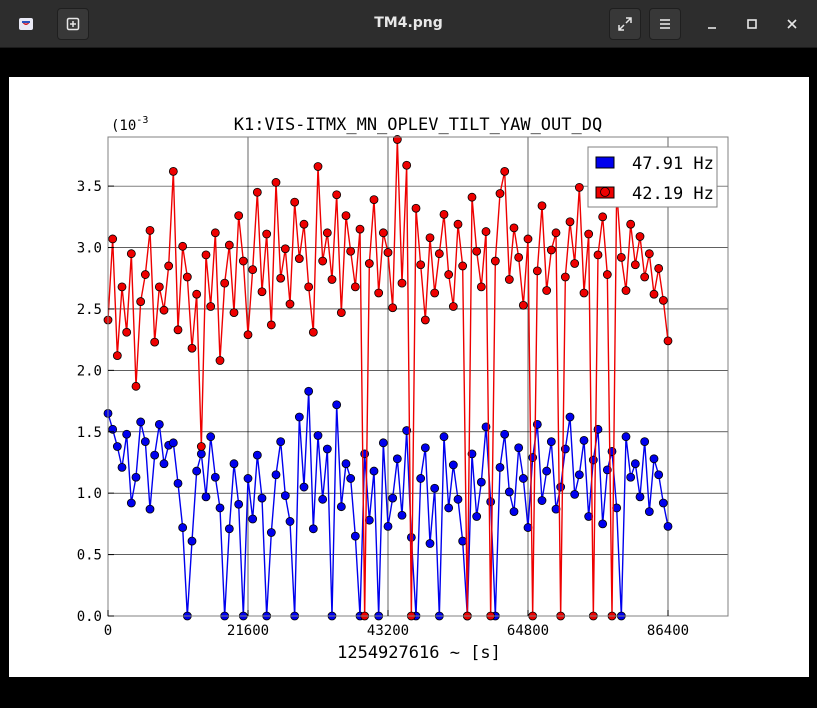 The height and width of the screenshot is (708, 817). What do you see at coordinates (89, 494) in the screenshot?
I see `y-tick-label: 1.0` at bounding box center [89, 494].